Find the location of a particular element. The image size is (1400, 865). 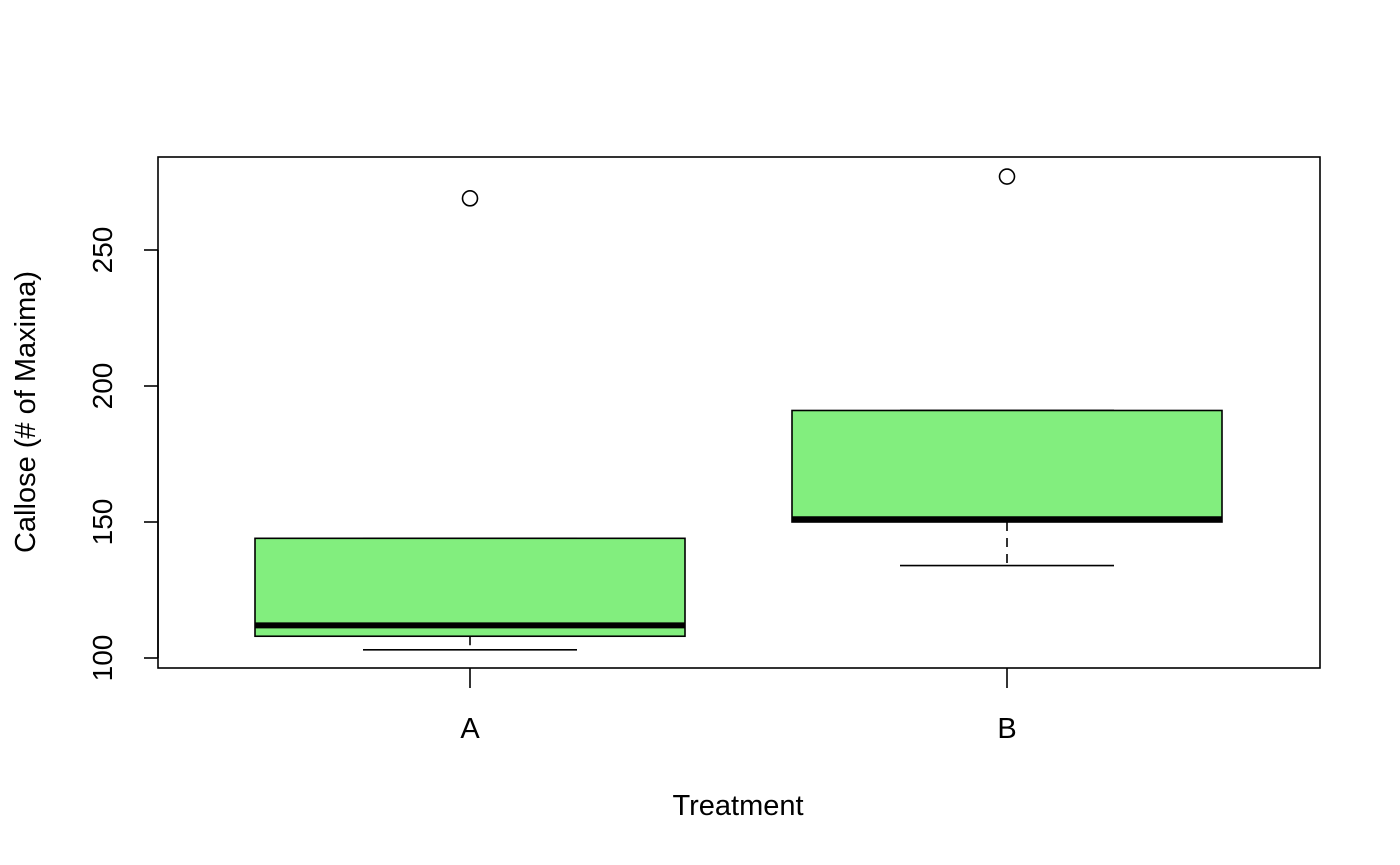

x-tick-label: A is located at coordinates (470, 729).